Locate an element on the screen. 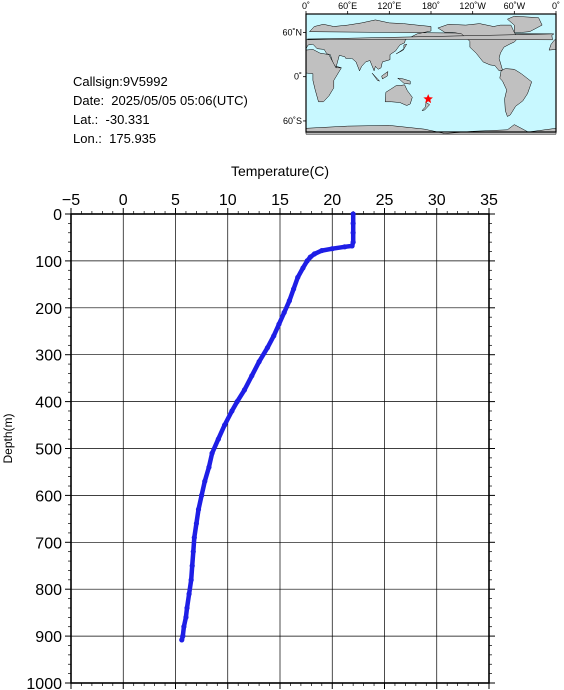  longitude-text: Lon.: 175.935 is located at coordinates (115, 138).